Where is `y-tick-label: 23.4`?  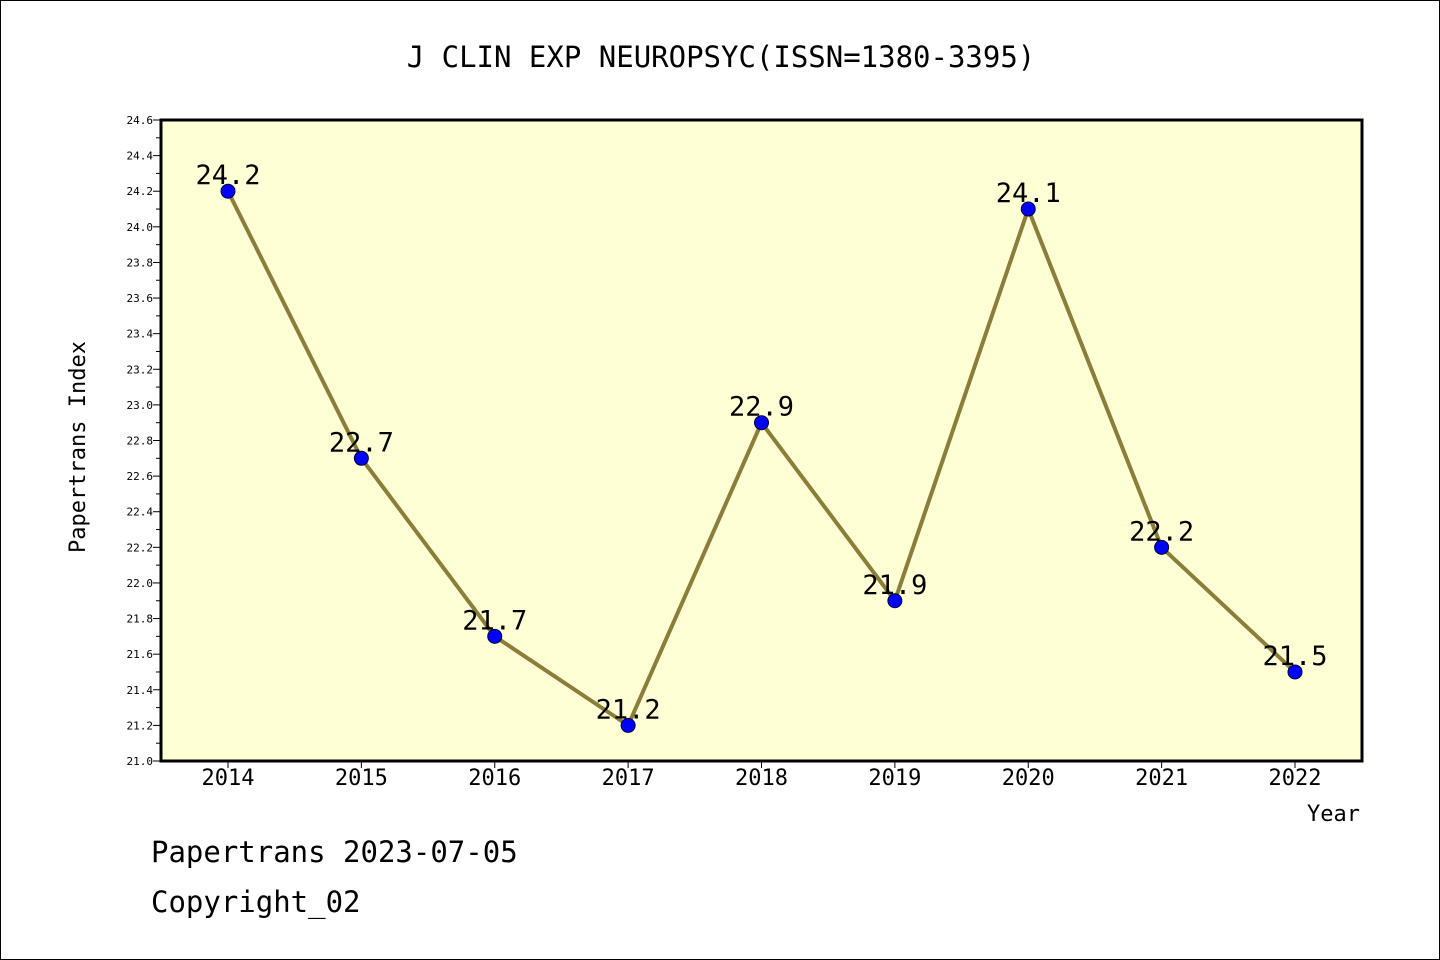
y-tick-label: 23.4 is located at coordinates (140, 334).